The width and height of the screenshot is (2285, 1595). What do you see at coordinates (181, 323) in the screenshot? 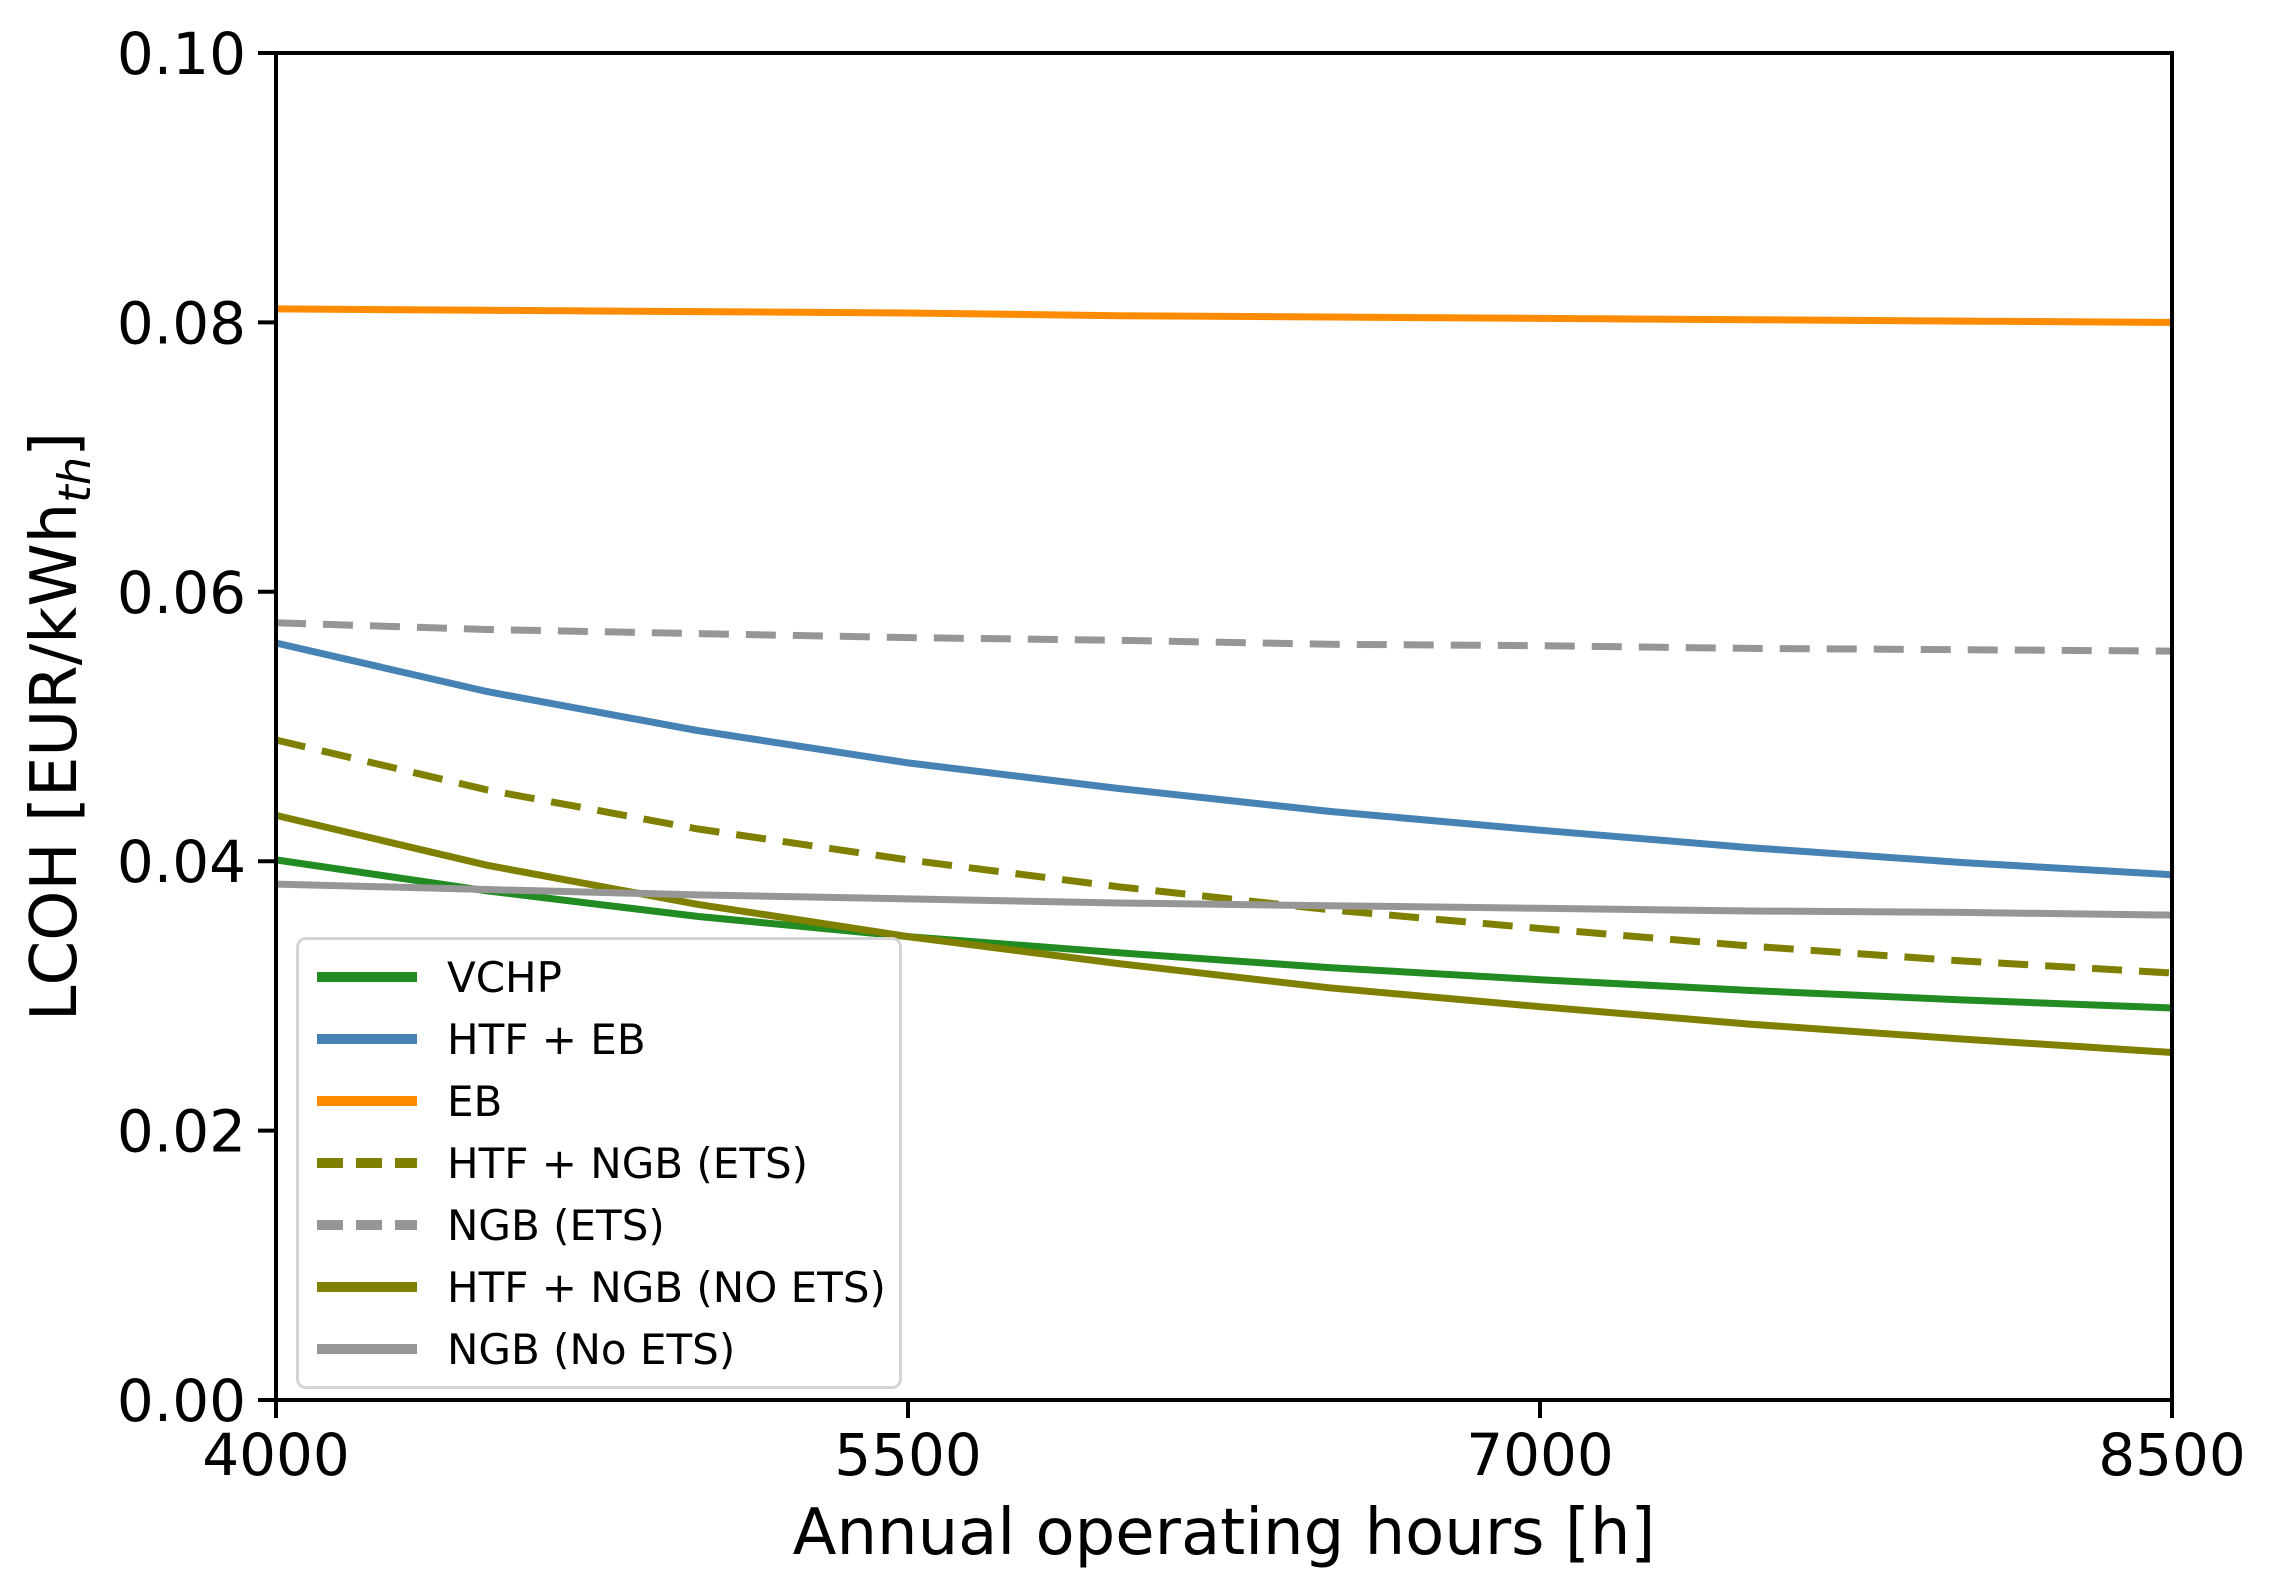
I see `y-tick-label: 0.08` at bounding box center [181, 323].